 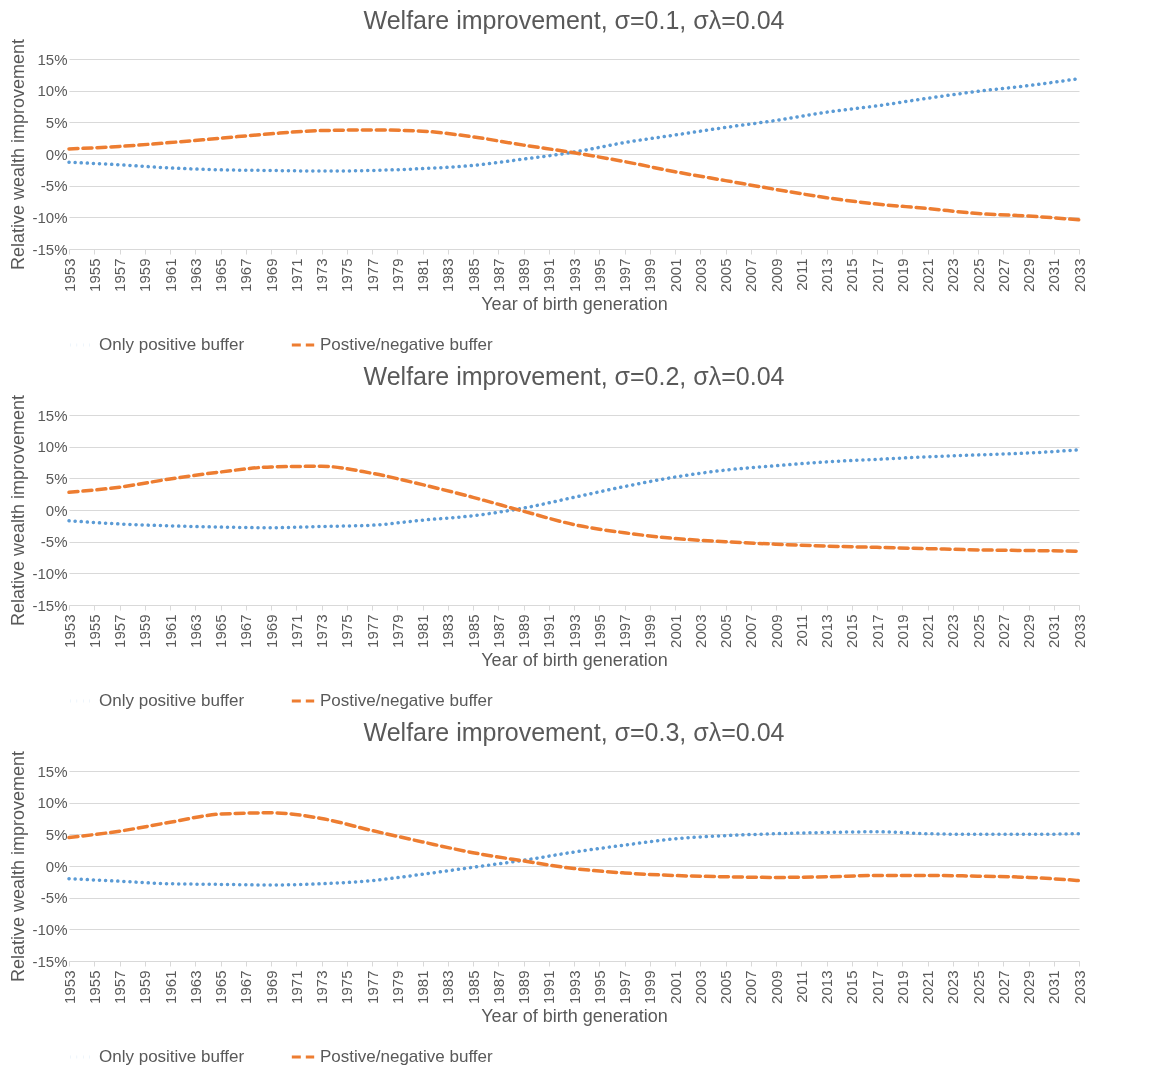 What do you see at coordinates (422, 987) in the screenshot?
I see `x-tick-label: 1981` at bounding box center [422, 987].